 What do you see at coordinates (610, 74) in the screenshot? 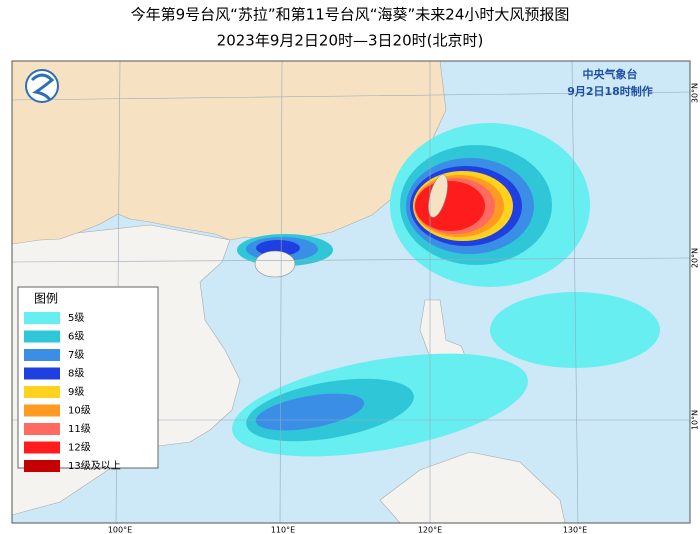
I see `agency: 中央气象台` at bounding box center [610, 74].